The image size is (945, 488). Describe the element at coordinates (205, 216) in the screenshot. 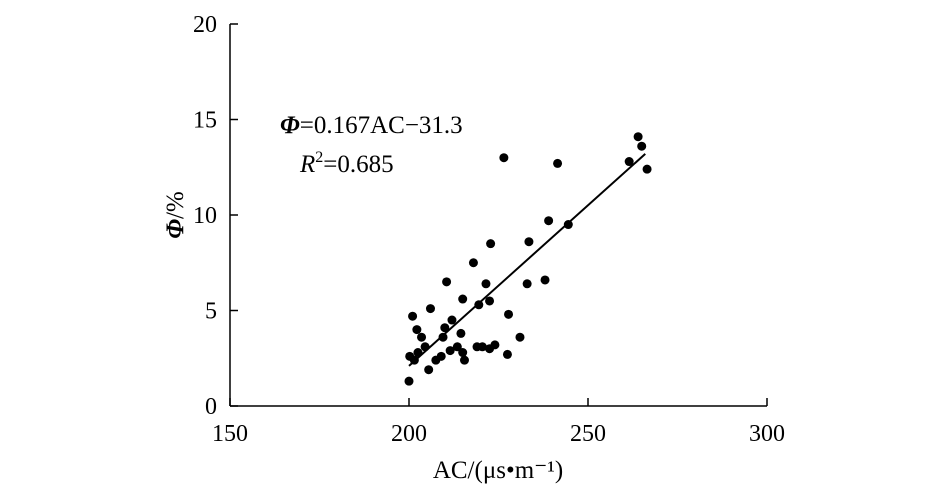

I see `y-tick-label: 10` at that location.